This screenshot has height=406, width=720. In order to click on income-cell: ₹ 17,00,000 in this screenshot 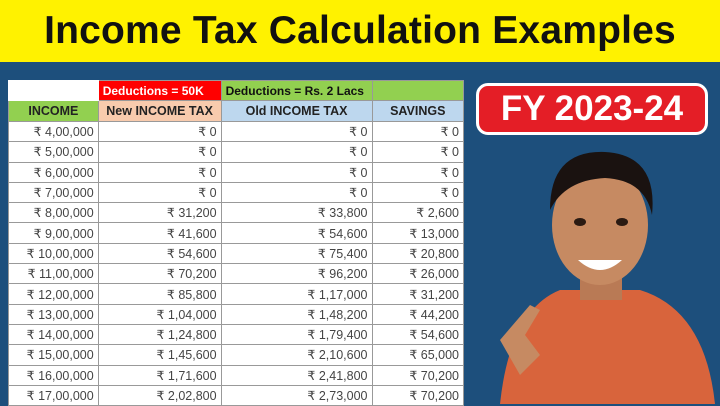, I will do `click(53, 395)`.